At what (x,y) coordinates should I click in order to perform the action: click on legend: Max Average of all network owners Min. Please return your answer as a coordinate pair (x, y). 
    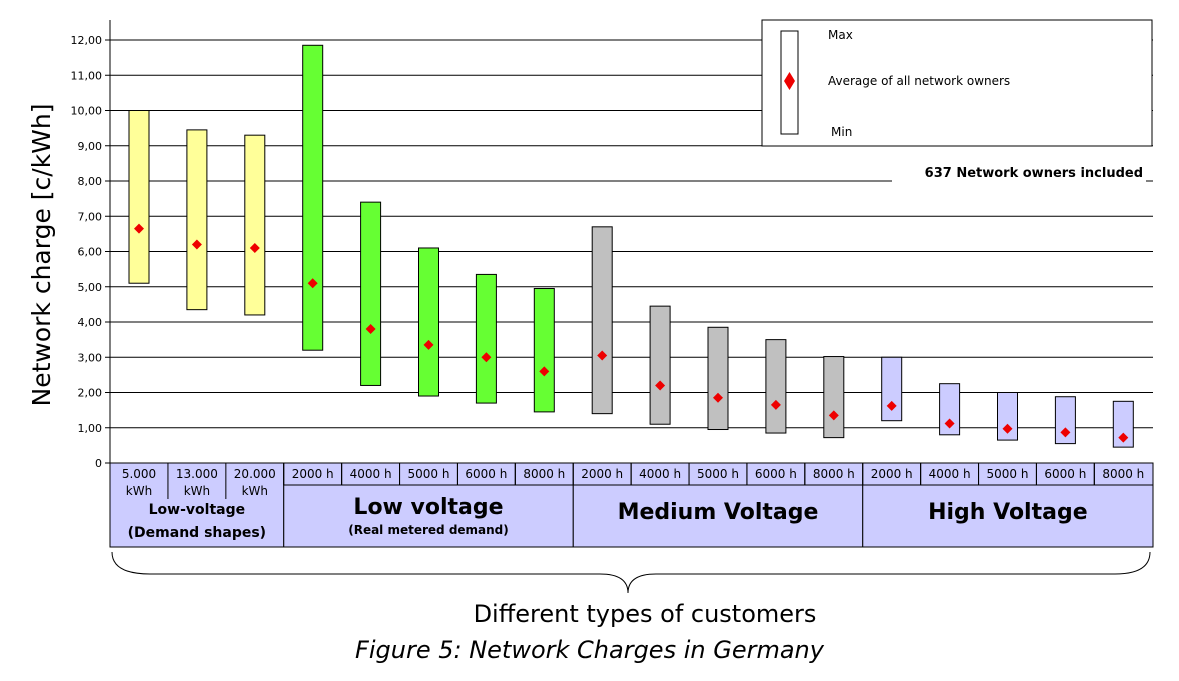
    Looking at the image, I should click on (957, 83).